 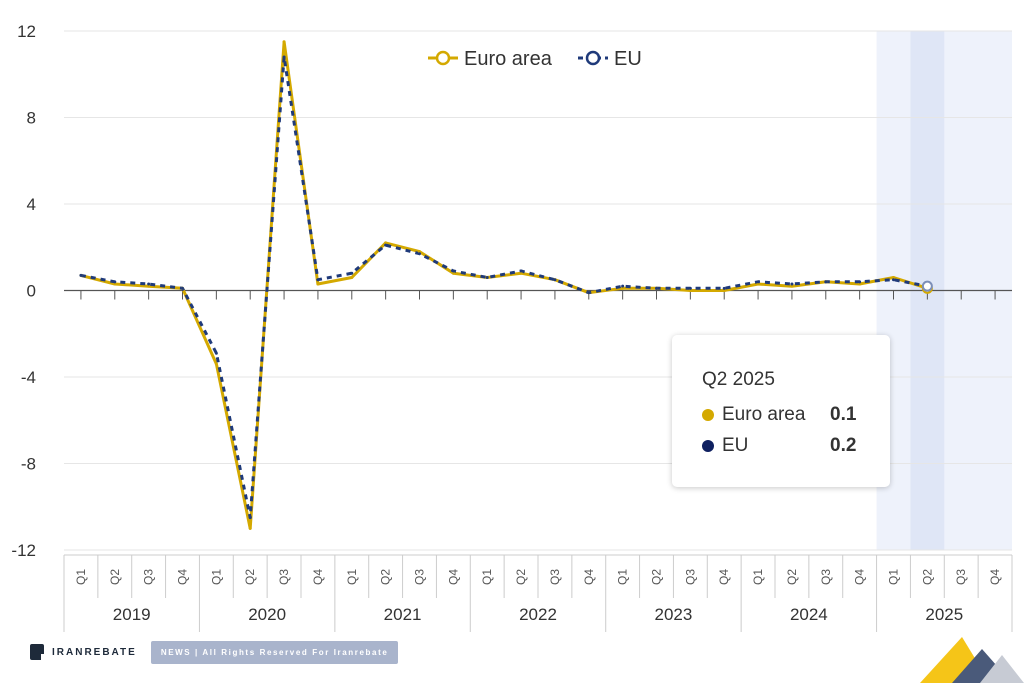 I want to click on y-tick-label: 4, so click(x=31, y=204).